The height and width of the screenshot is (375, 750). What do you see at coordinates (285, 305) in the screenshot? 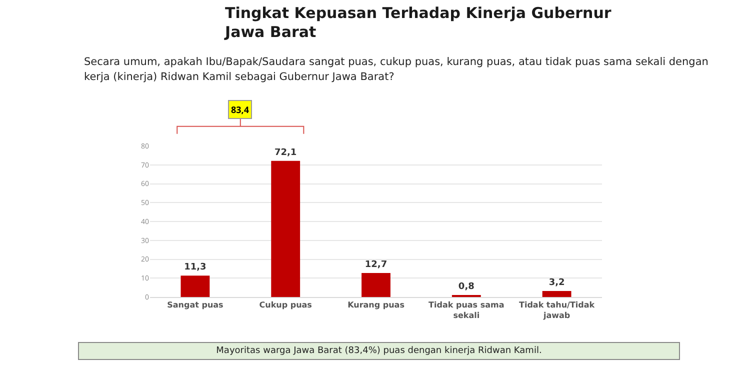
I see `x-tick-label: Cukup puas` at bounding box center [285, 305].